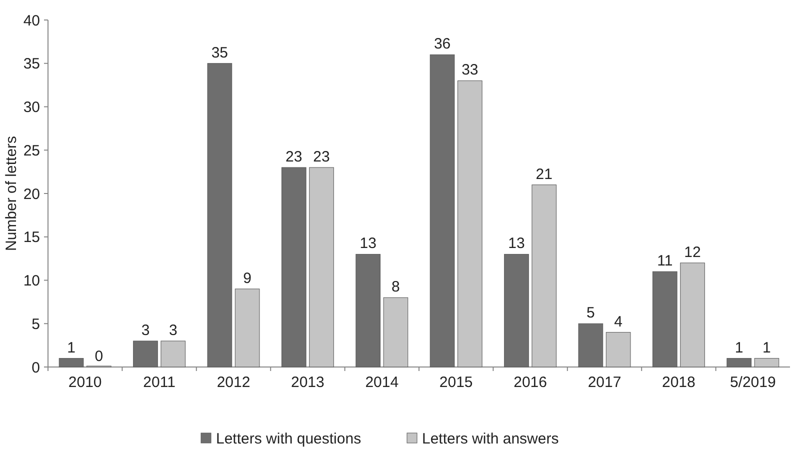  I want to click on data-label: 11, so click(665, 261).